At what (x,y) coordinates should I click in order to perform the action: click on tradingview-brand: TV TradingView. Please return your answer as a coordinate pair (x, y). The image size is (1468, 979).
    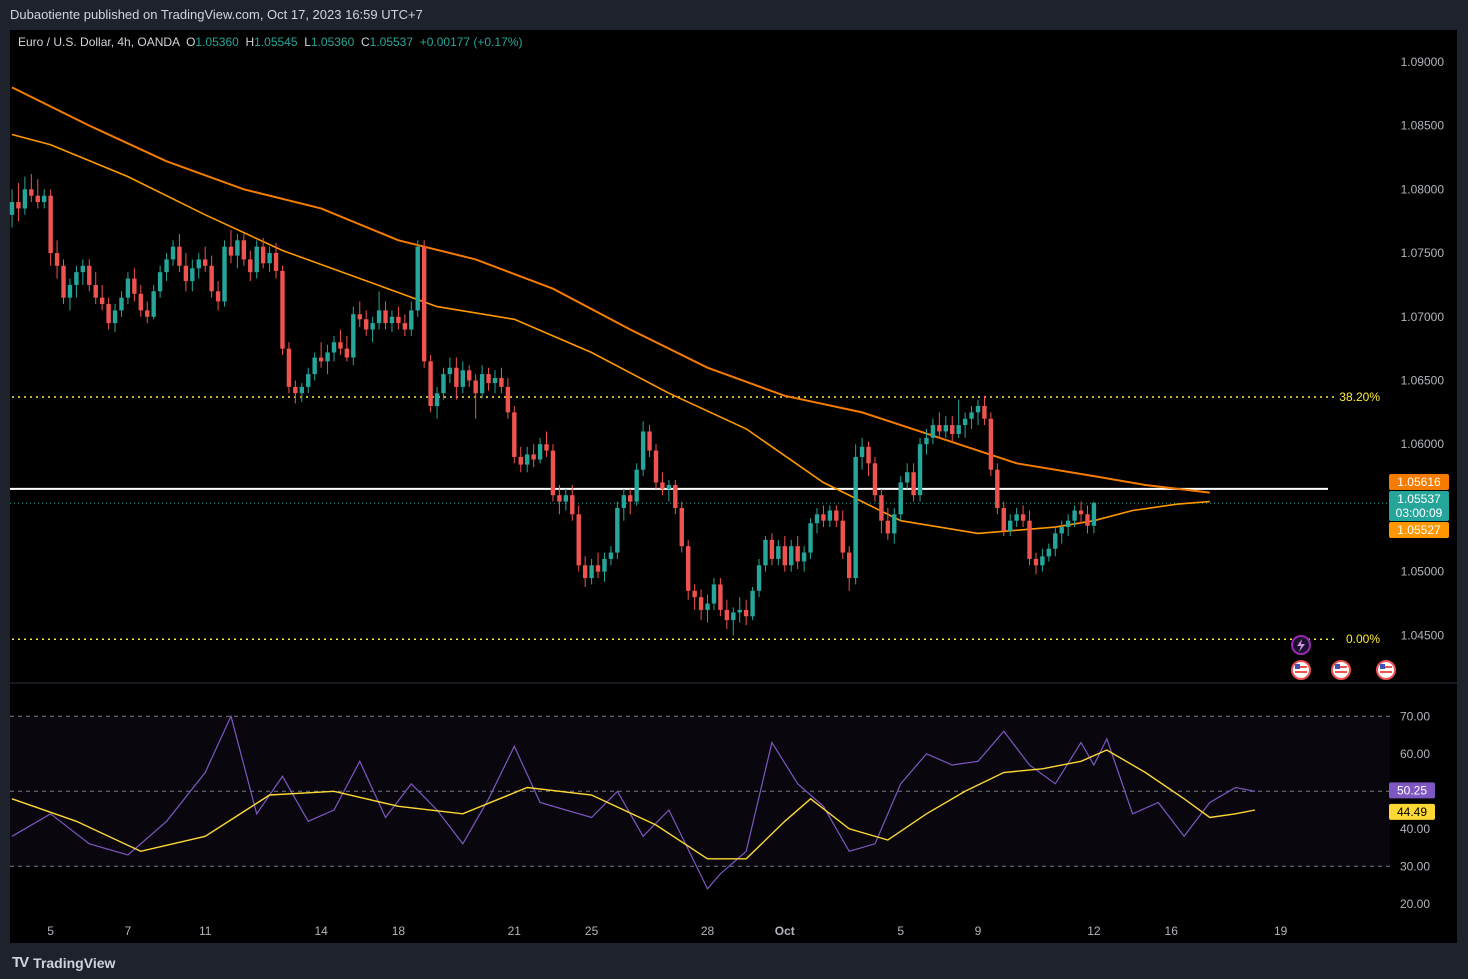
    Looking at the image, I should click on (63, 963).